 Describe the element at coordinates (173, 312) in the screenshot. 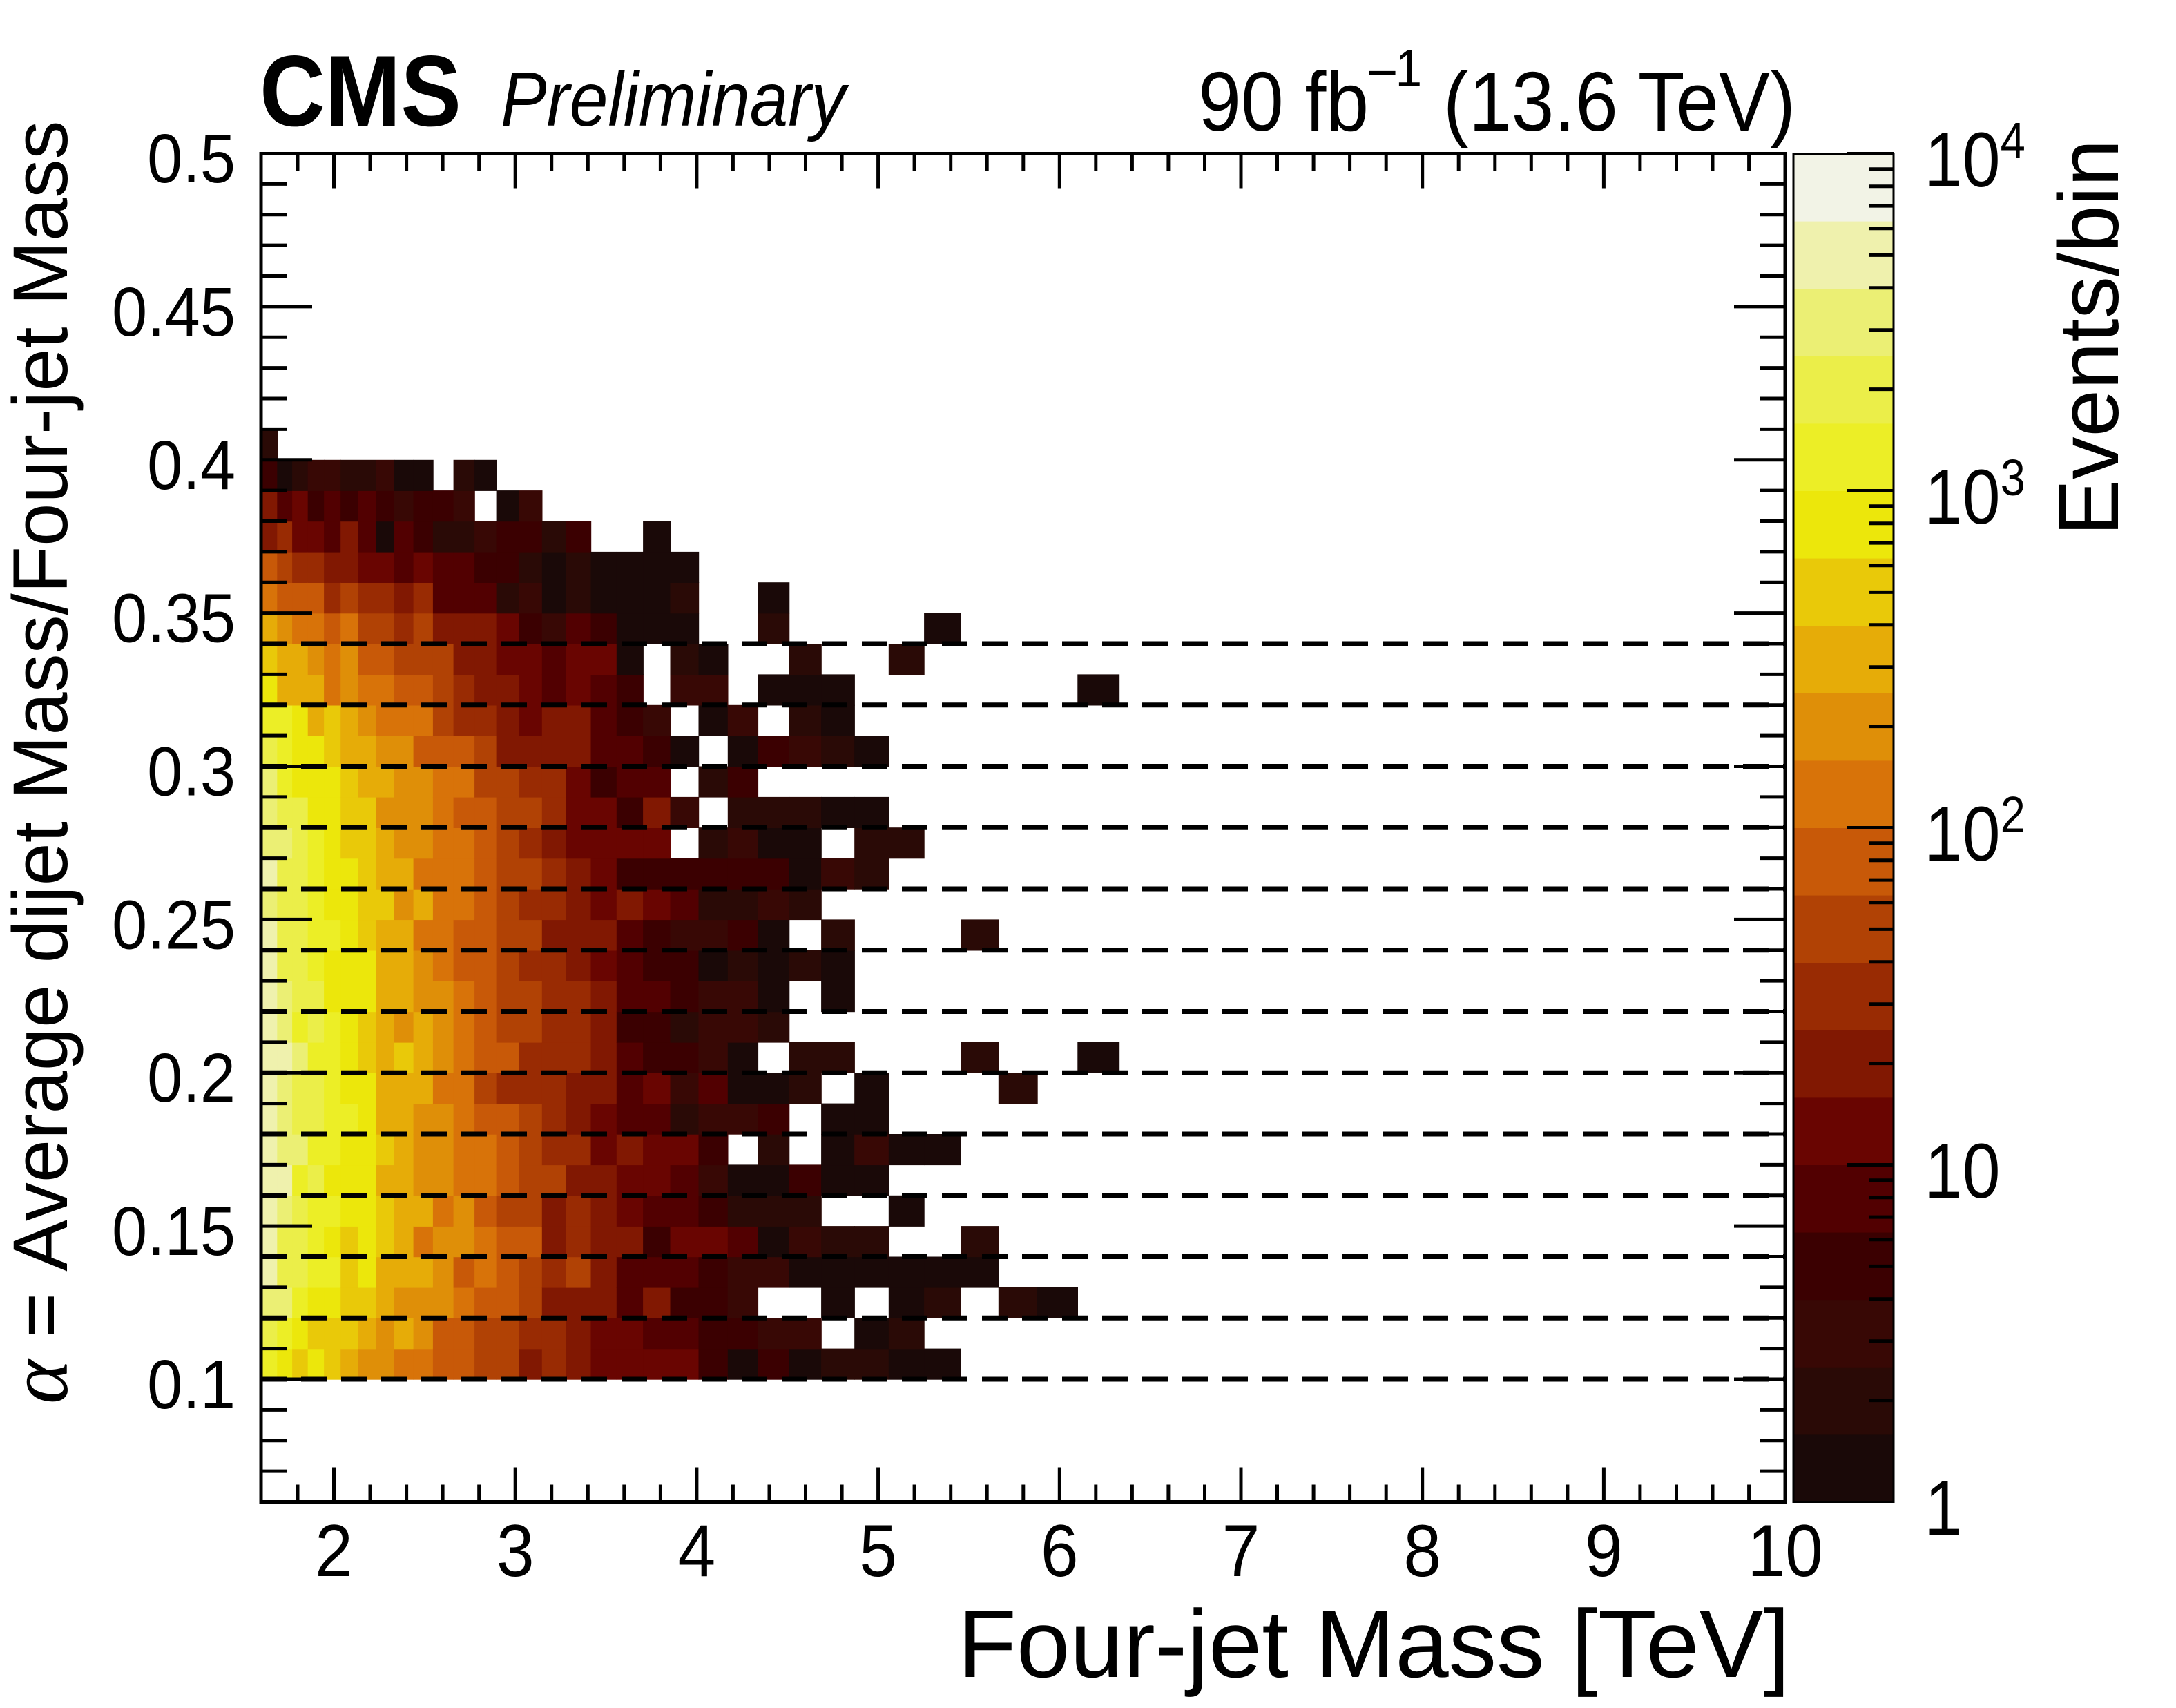

I see `svg-text: 0.45` at that location.